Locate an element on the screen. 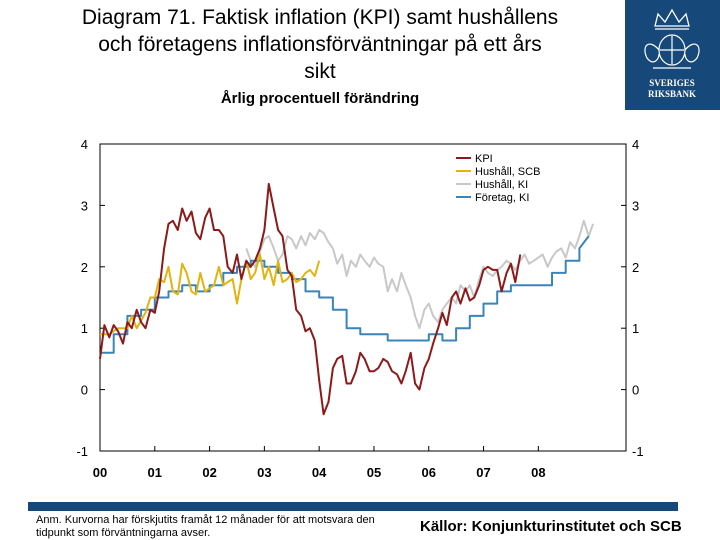 The width and height of the screenshot is (720, 540). x-tick-label: 06 is located at coordinates (429, 472).